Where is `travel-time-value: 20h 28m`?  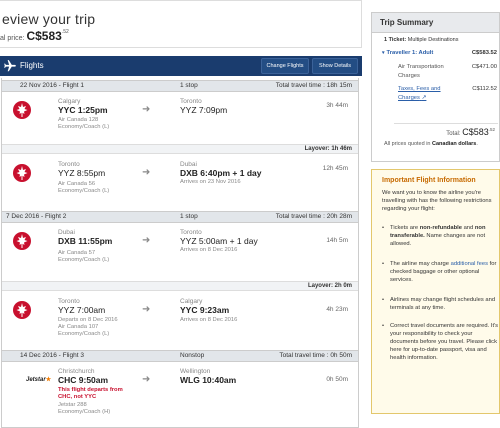 travel-time-value: 20h 28m is located at coordinates (339, 216).